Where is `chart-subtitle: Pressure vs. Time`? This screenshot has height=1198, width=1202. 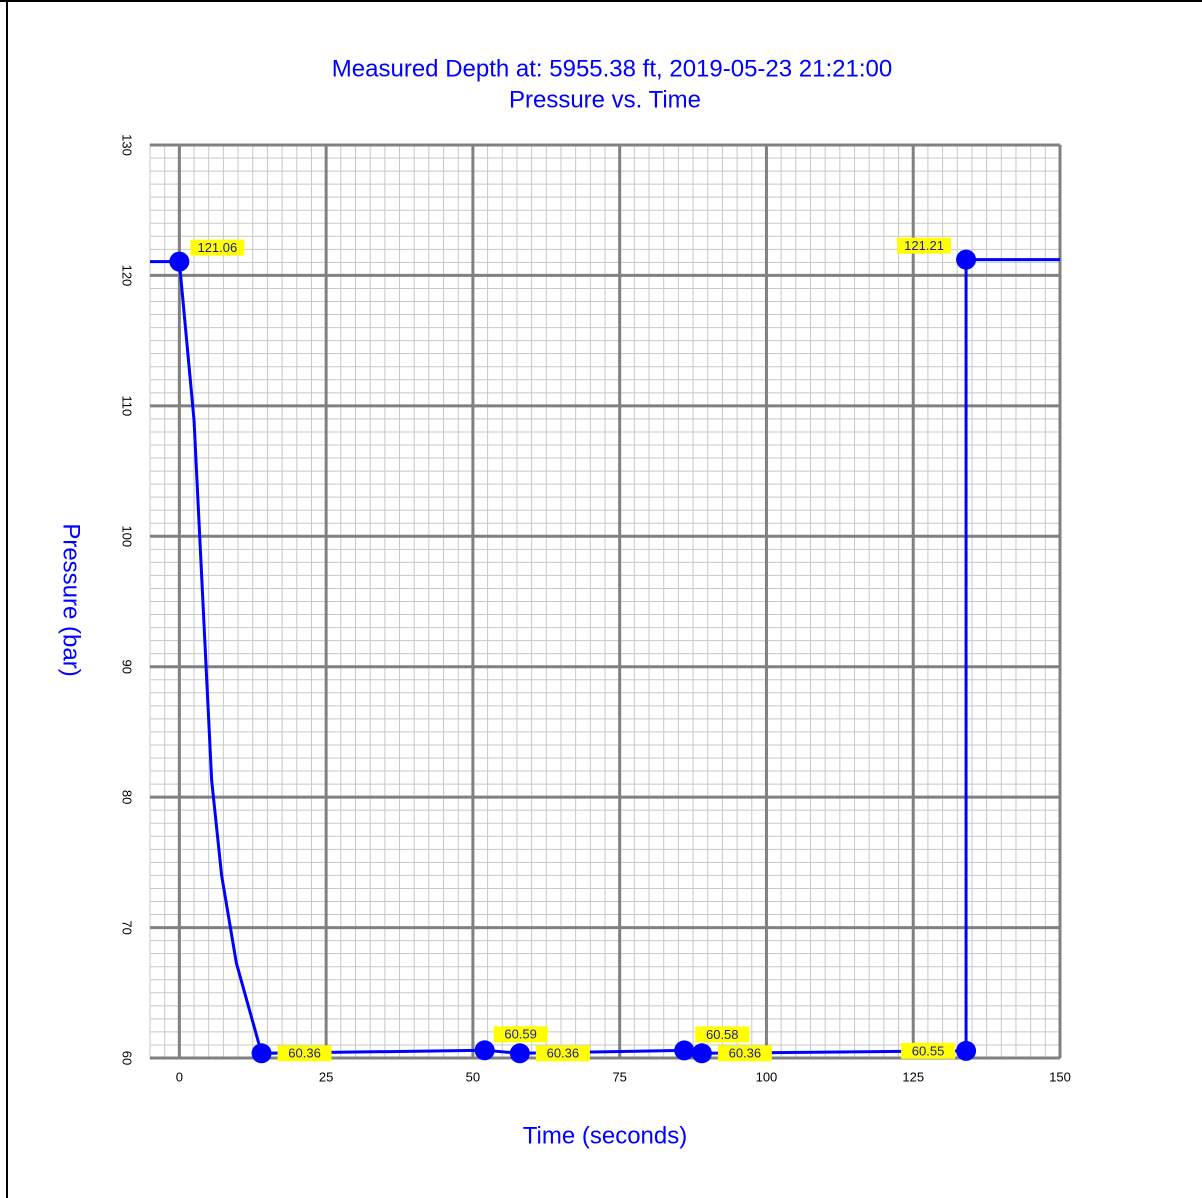 chart-subtitle: Pressure vs. Time is located at coordinates (605, 99).